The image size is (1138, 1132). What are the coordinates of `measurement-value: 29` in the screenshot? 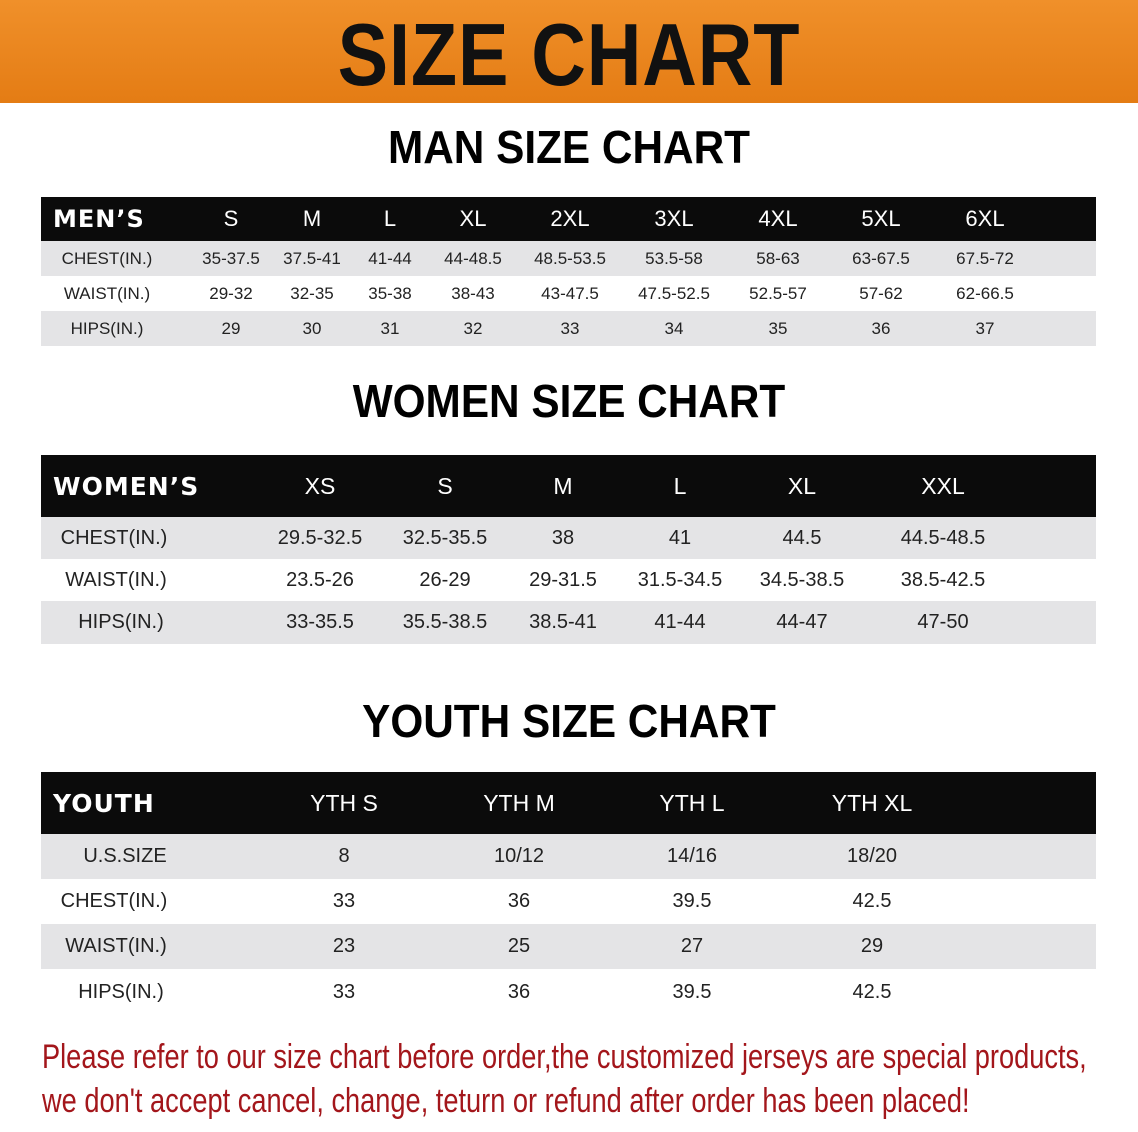 It's located at (872, 946).